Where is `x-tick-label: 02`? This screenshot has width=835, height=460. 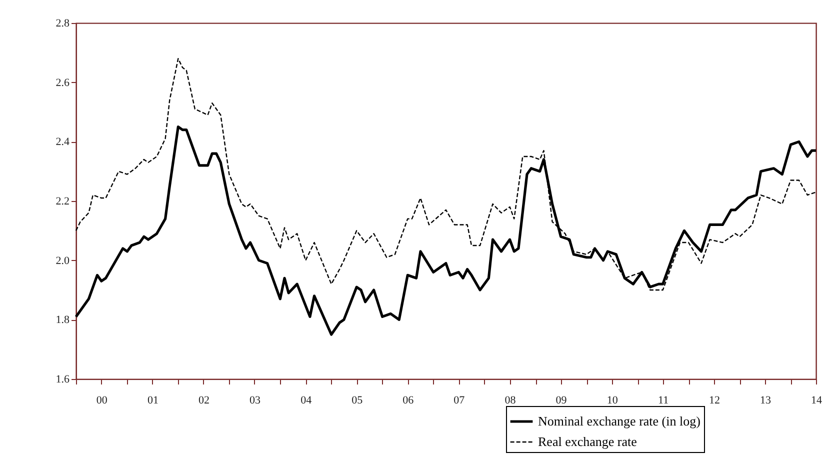
x-tick-label: 02 is located at coordinates (204, 400).